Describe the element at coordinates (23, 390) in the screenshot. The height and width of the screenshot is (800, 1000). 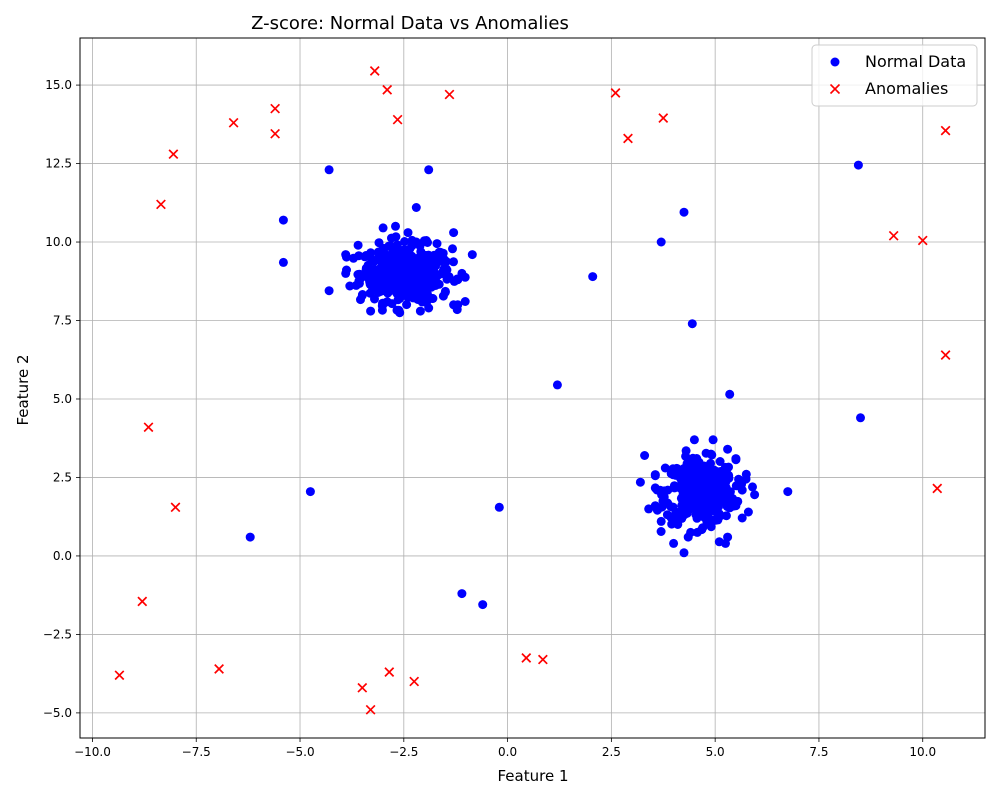
I see `y-axis-title: Feature 2` at that location.